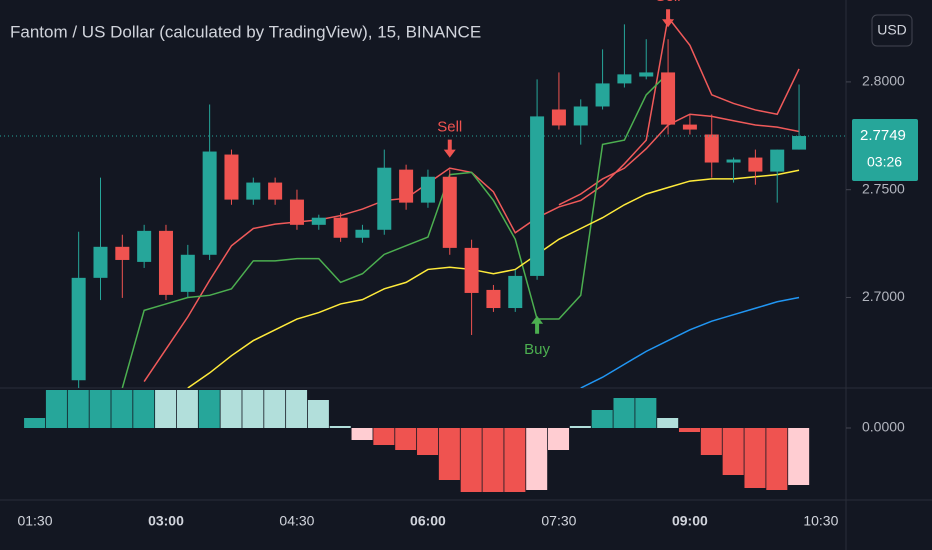 This screenshot has width=932, height=550. What do you see at coordinates (883, 188) in the screenshot?
I see `y-tick-label: 2.7500` at bounding box center [883, 188].